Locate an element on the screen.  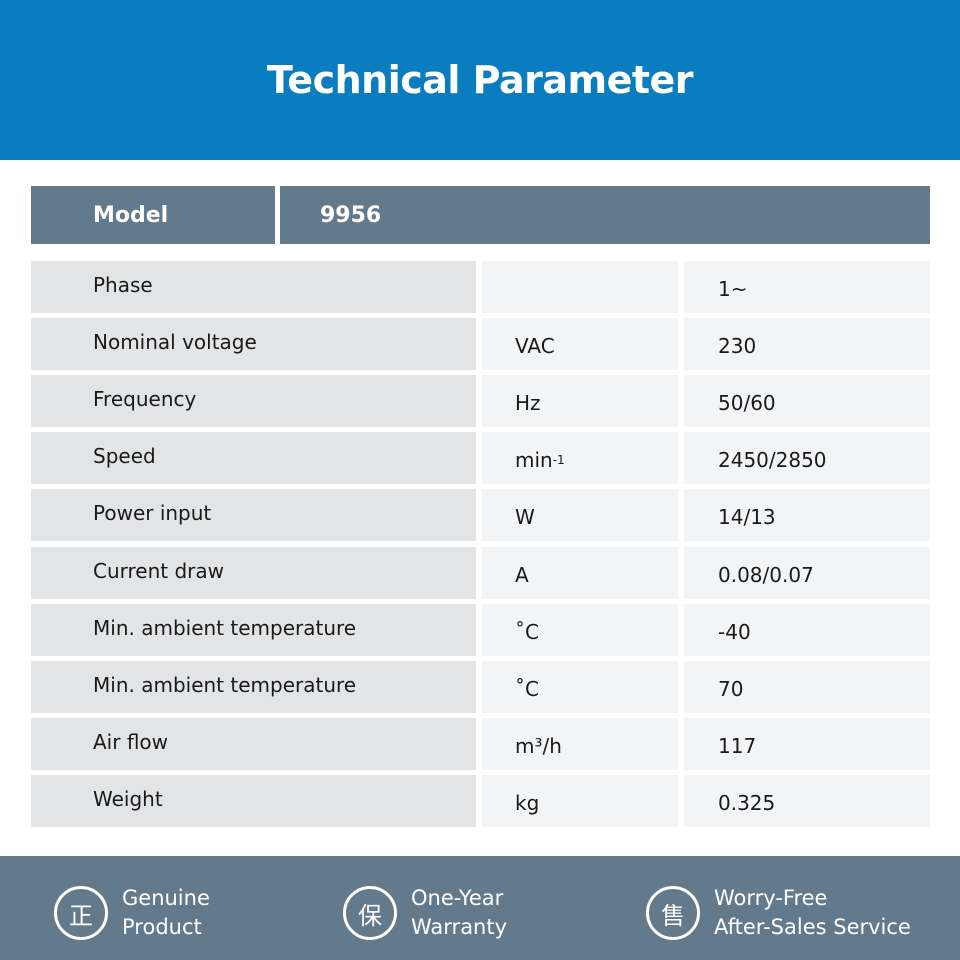
model-label-cell: Model is located at coordinates (153, 215).